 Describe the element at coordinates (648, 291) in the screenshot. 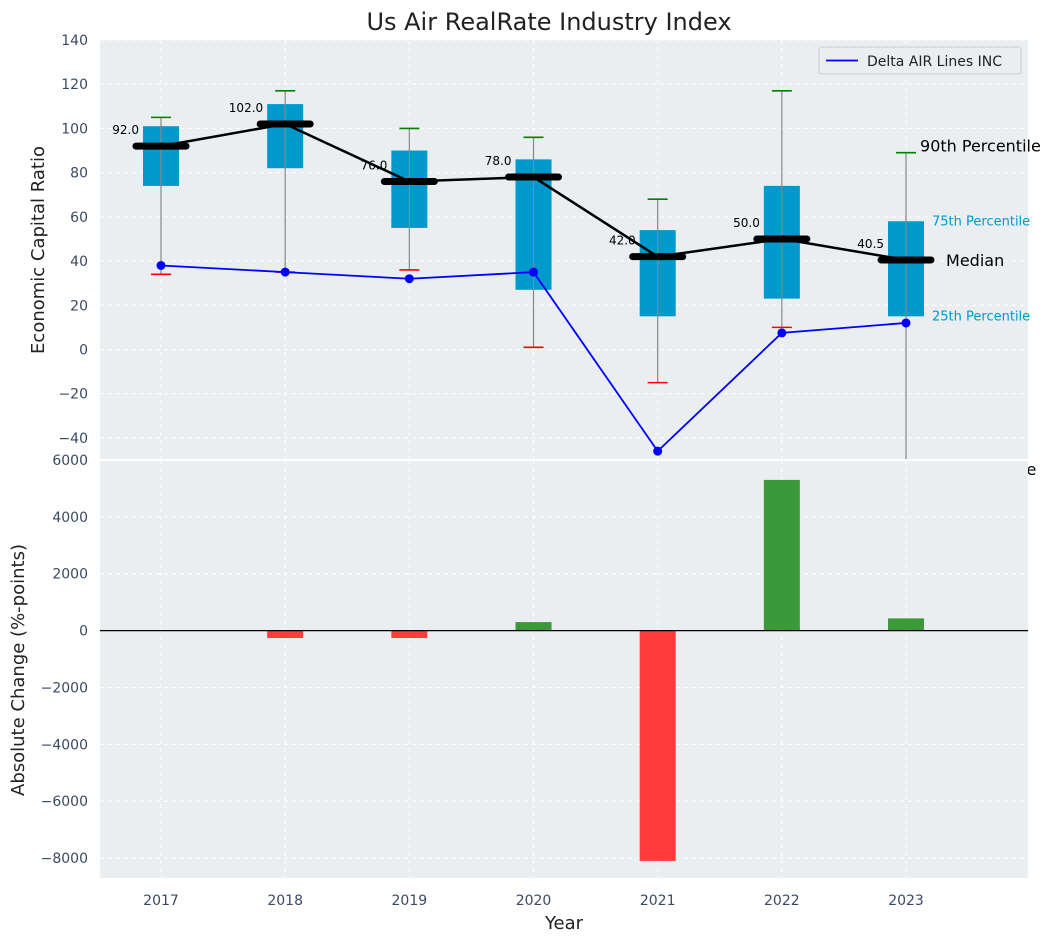

I see `box-2021: 42.0` at that location.